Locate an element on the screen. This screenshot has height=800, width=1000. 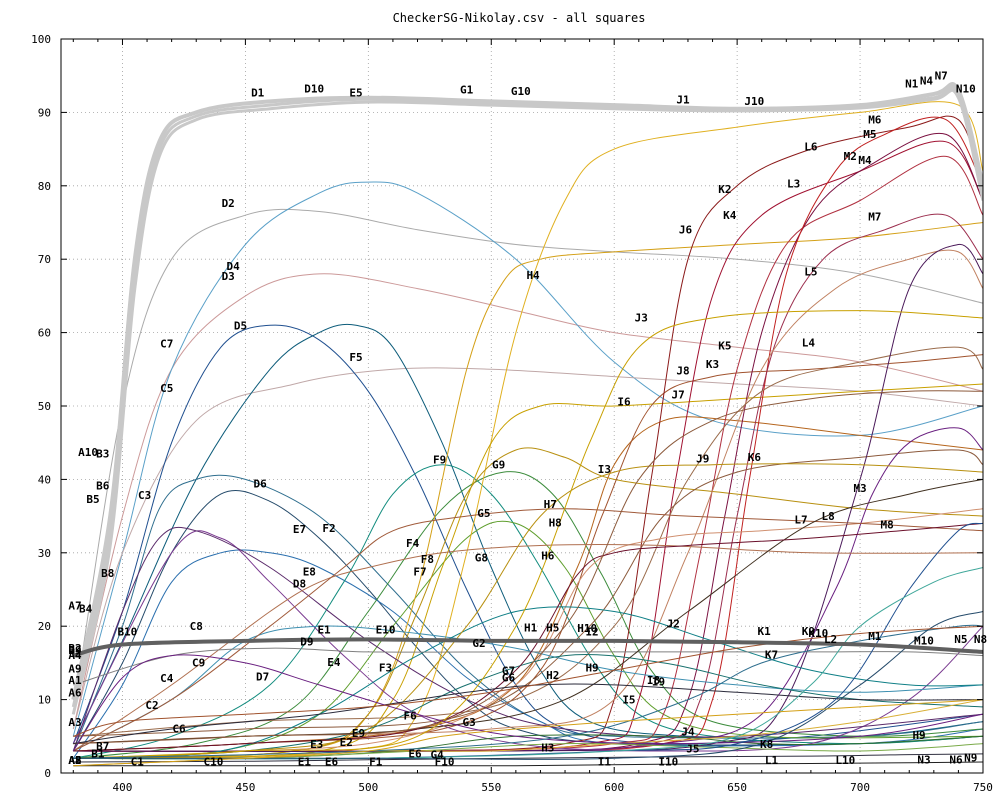
patch-label: A4 is located at coordinates (75, 655).